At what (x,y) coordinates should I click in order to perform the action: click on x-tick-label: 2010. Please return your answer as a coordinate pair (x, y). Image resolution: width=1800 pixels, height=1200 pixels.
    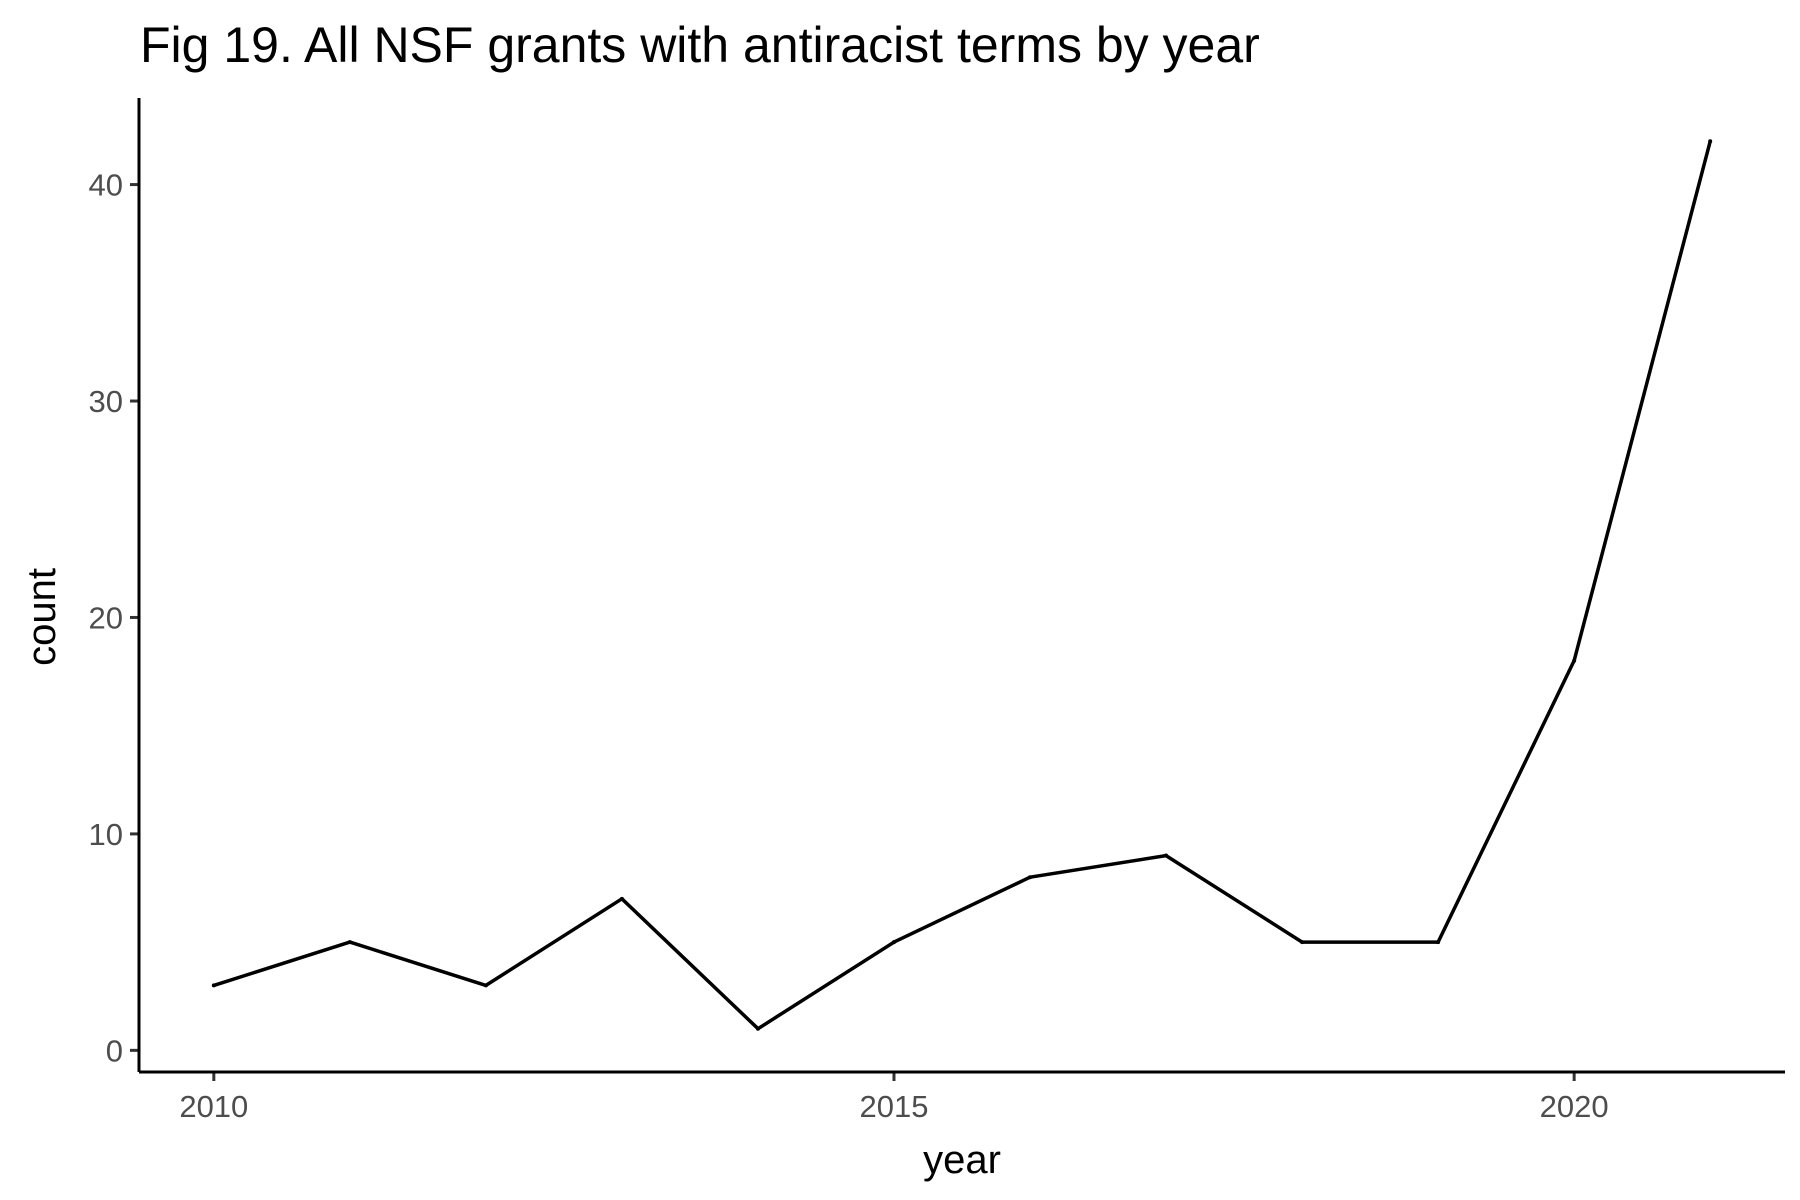
    Looking at the image, I should click on (213, 1106).